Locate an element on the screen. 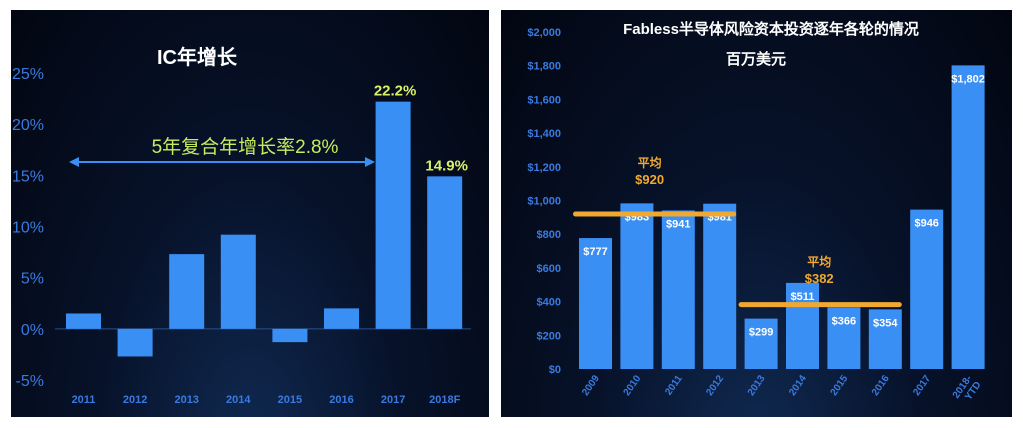 The width and height of the screenshot is (1023, 428). x-tick-label: 2010 is located at coordinates (633, 385).